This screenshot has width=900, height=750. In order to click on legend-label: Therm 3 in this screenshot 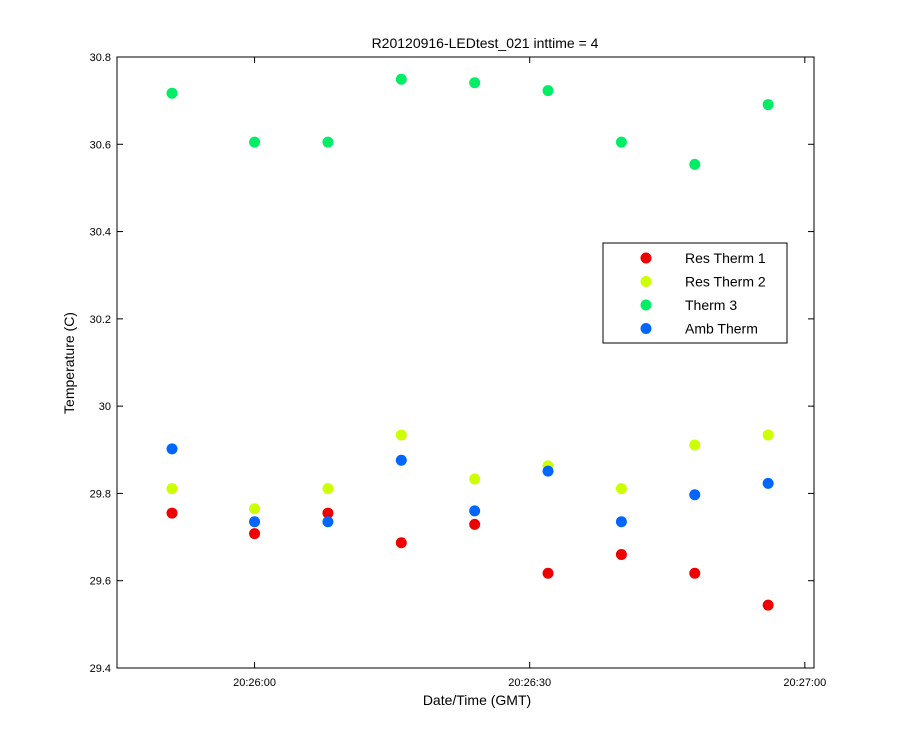, I will do `click(711, 305)`.